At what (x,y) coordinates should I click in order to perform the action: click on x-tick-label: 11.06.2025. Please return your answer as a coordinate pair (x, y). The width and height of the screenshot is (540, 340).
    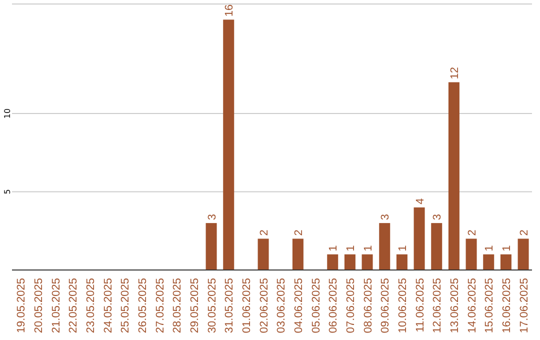
    Looking at the image, I should click on (420, 305).